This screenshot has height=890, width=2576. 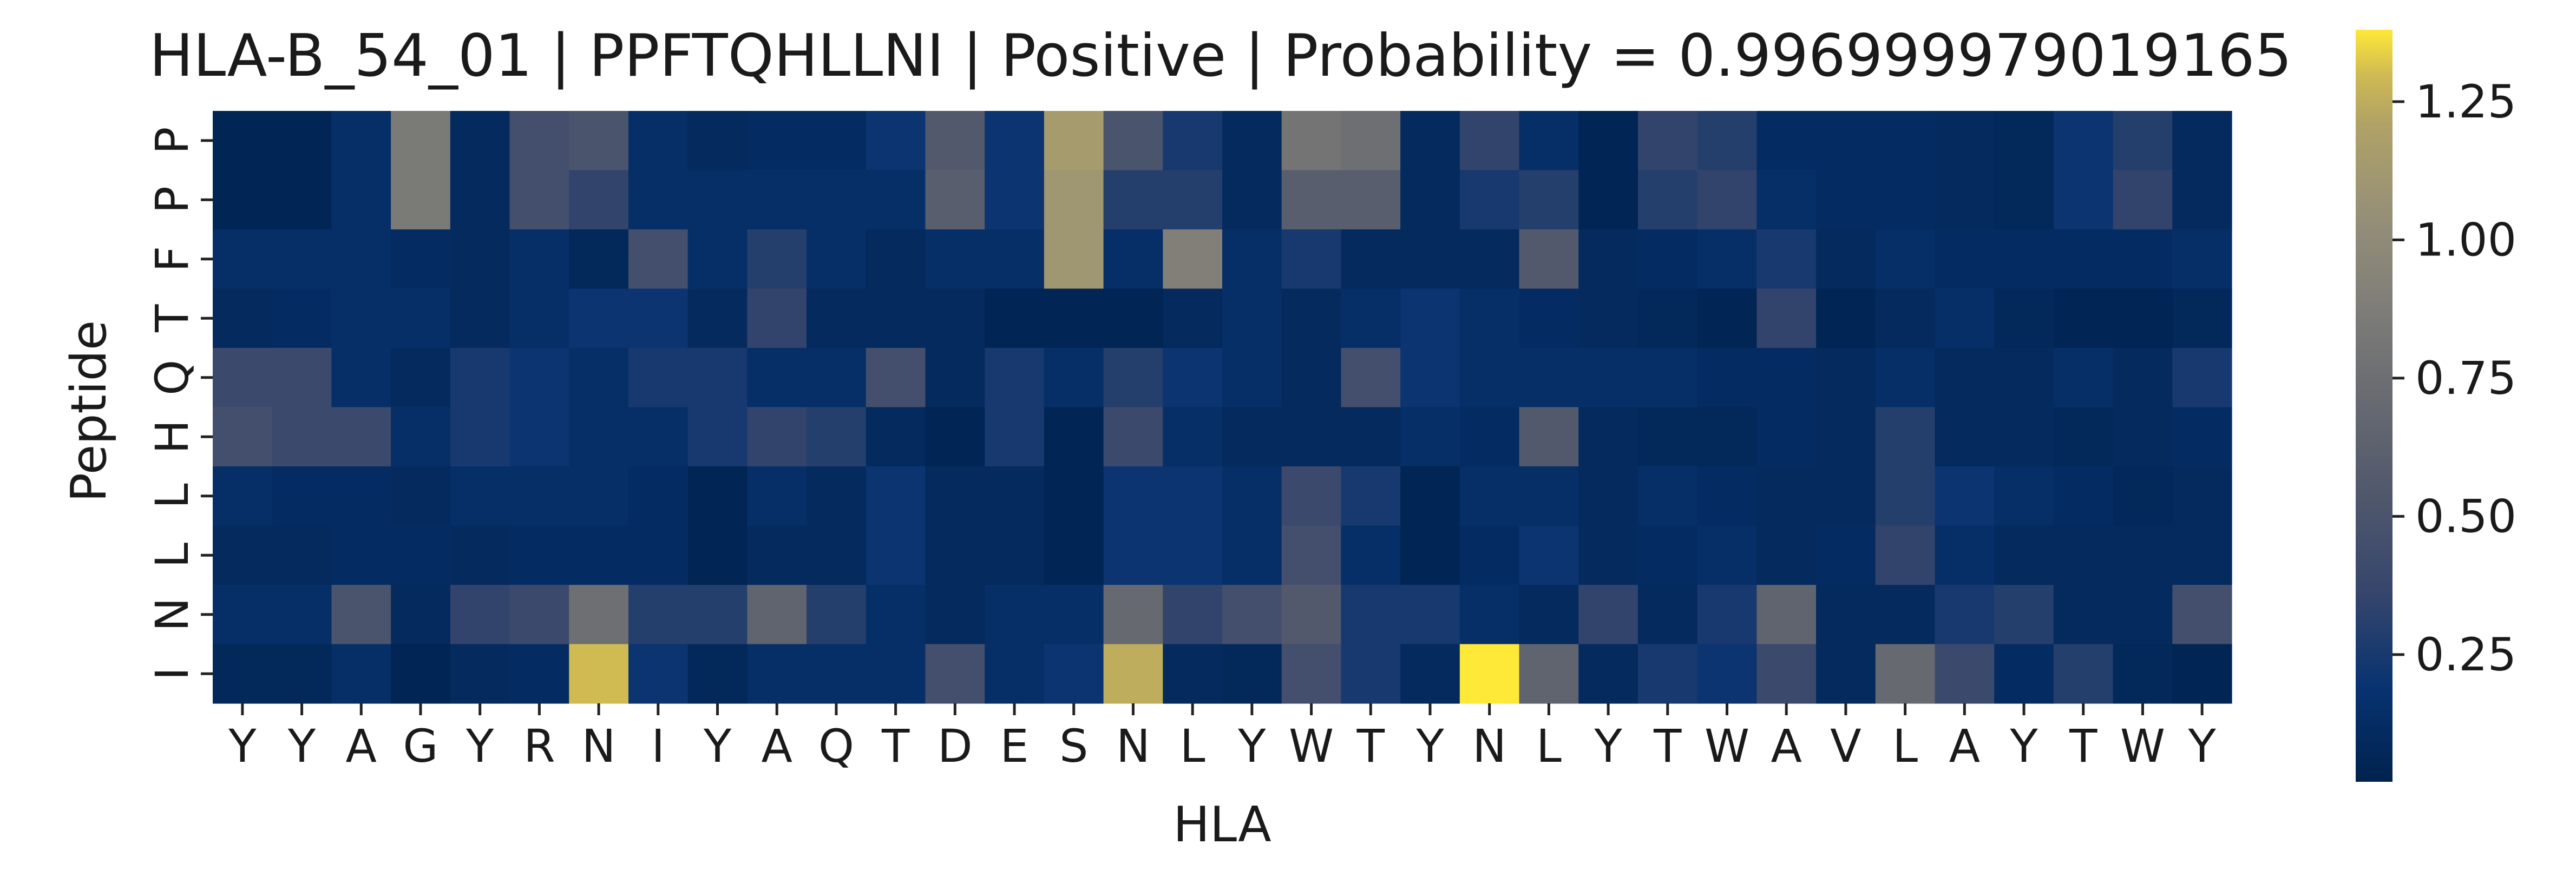 I want to click on y-tick-label: H, so click(x=172, y=437).